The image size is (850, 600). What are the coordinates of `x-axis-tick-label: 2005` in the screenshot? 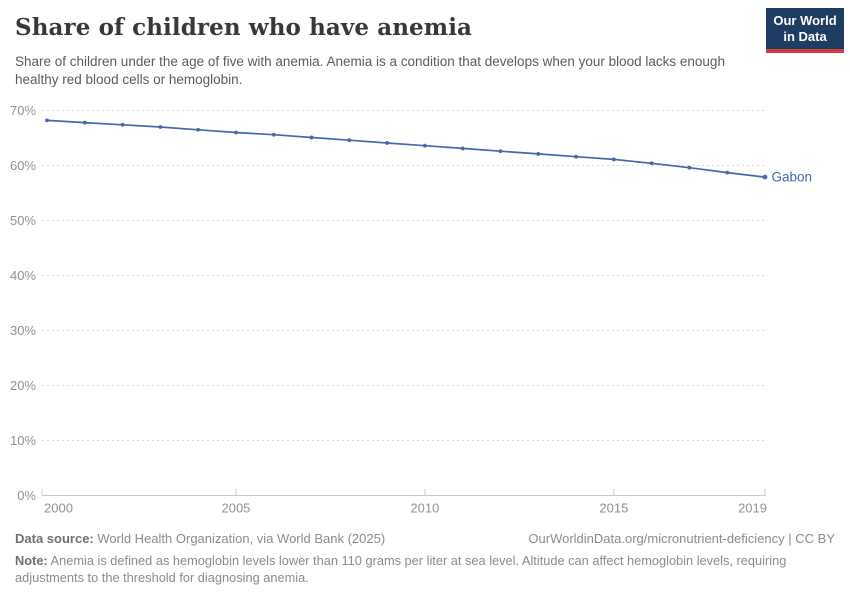 It's located at (235, 508).